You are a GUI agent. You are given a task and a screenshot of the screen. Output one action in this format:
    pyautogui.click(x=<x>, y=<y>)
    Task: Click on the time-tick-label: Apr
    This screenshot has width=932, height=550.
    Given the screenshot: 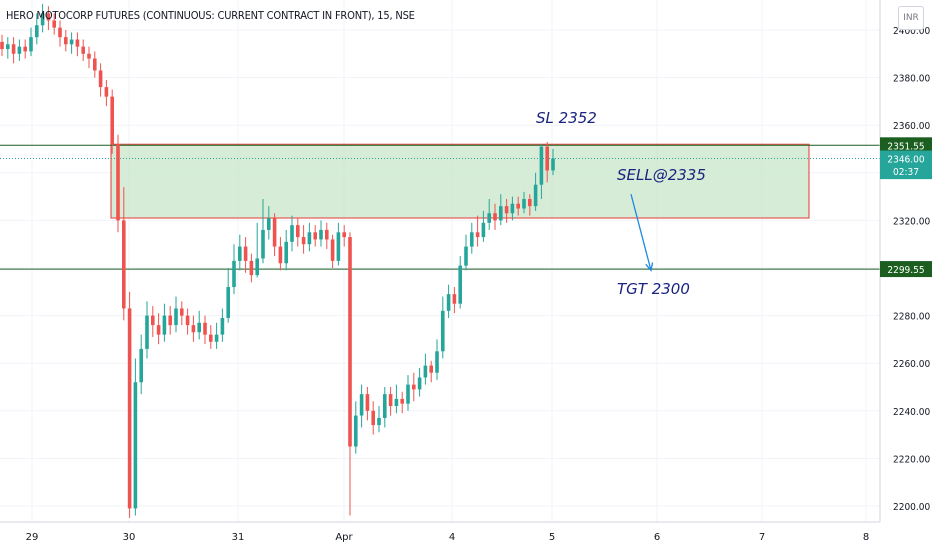 What is the action you would take?
    pyautogui.click(x=344, y=537)
    